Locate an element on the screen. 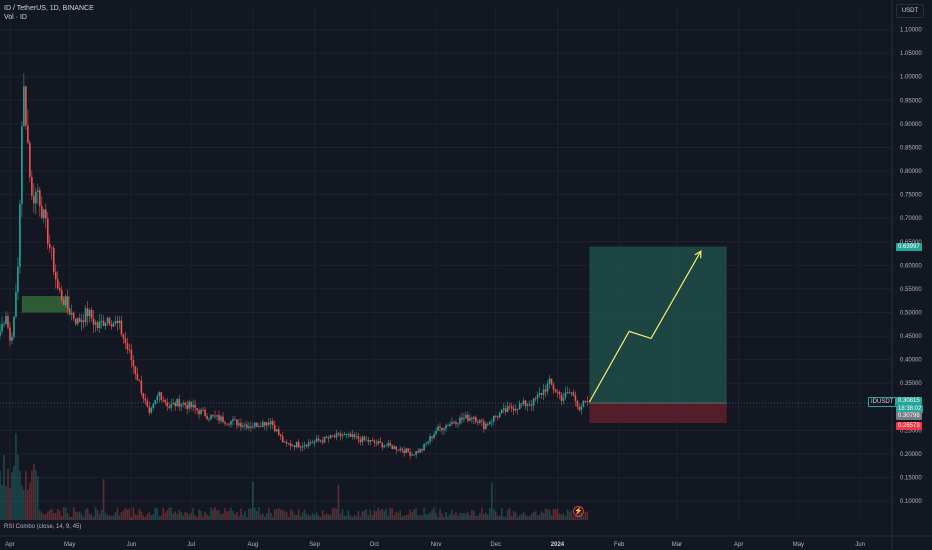 The image size is (932, 550). symbol-title: ID / TetherUS, 1D, BINANCE is located at coordinates (49, 8).